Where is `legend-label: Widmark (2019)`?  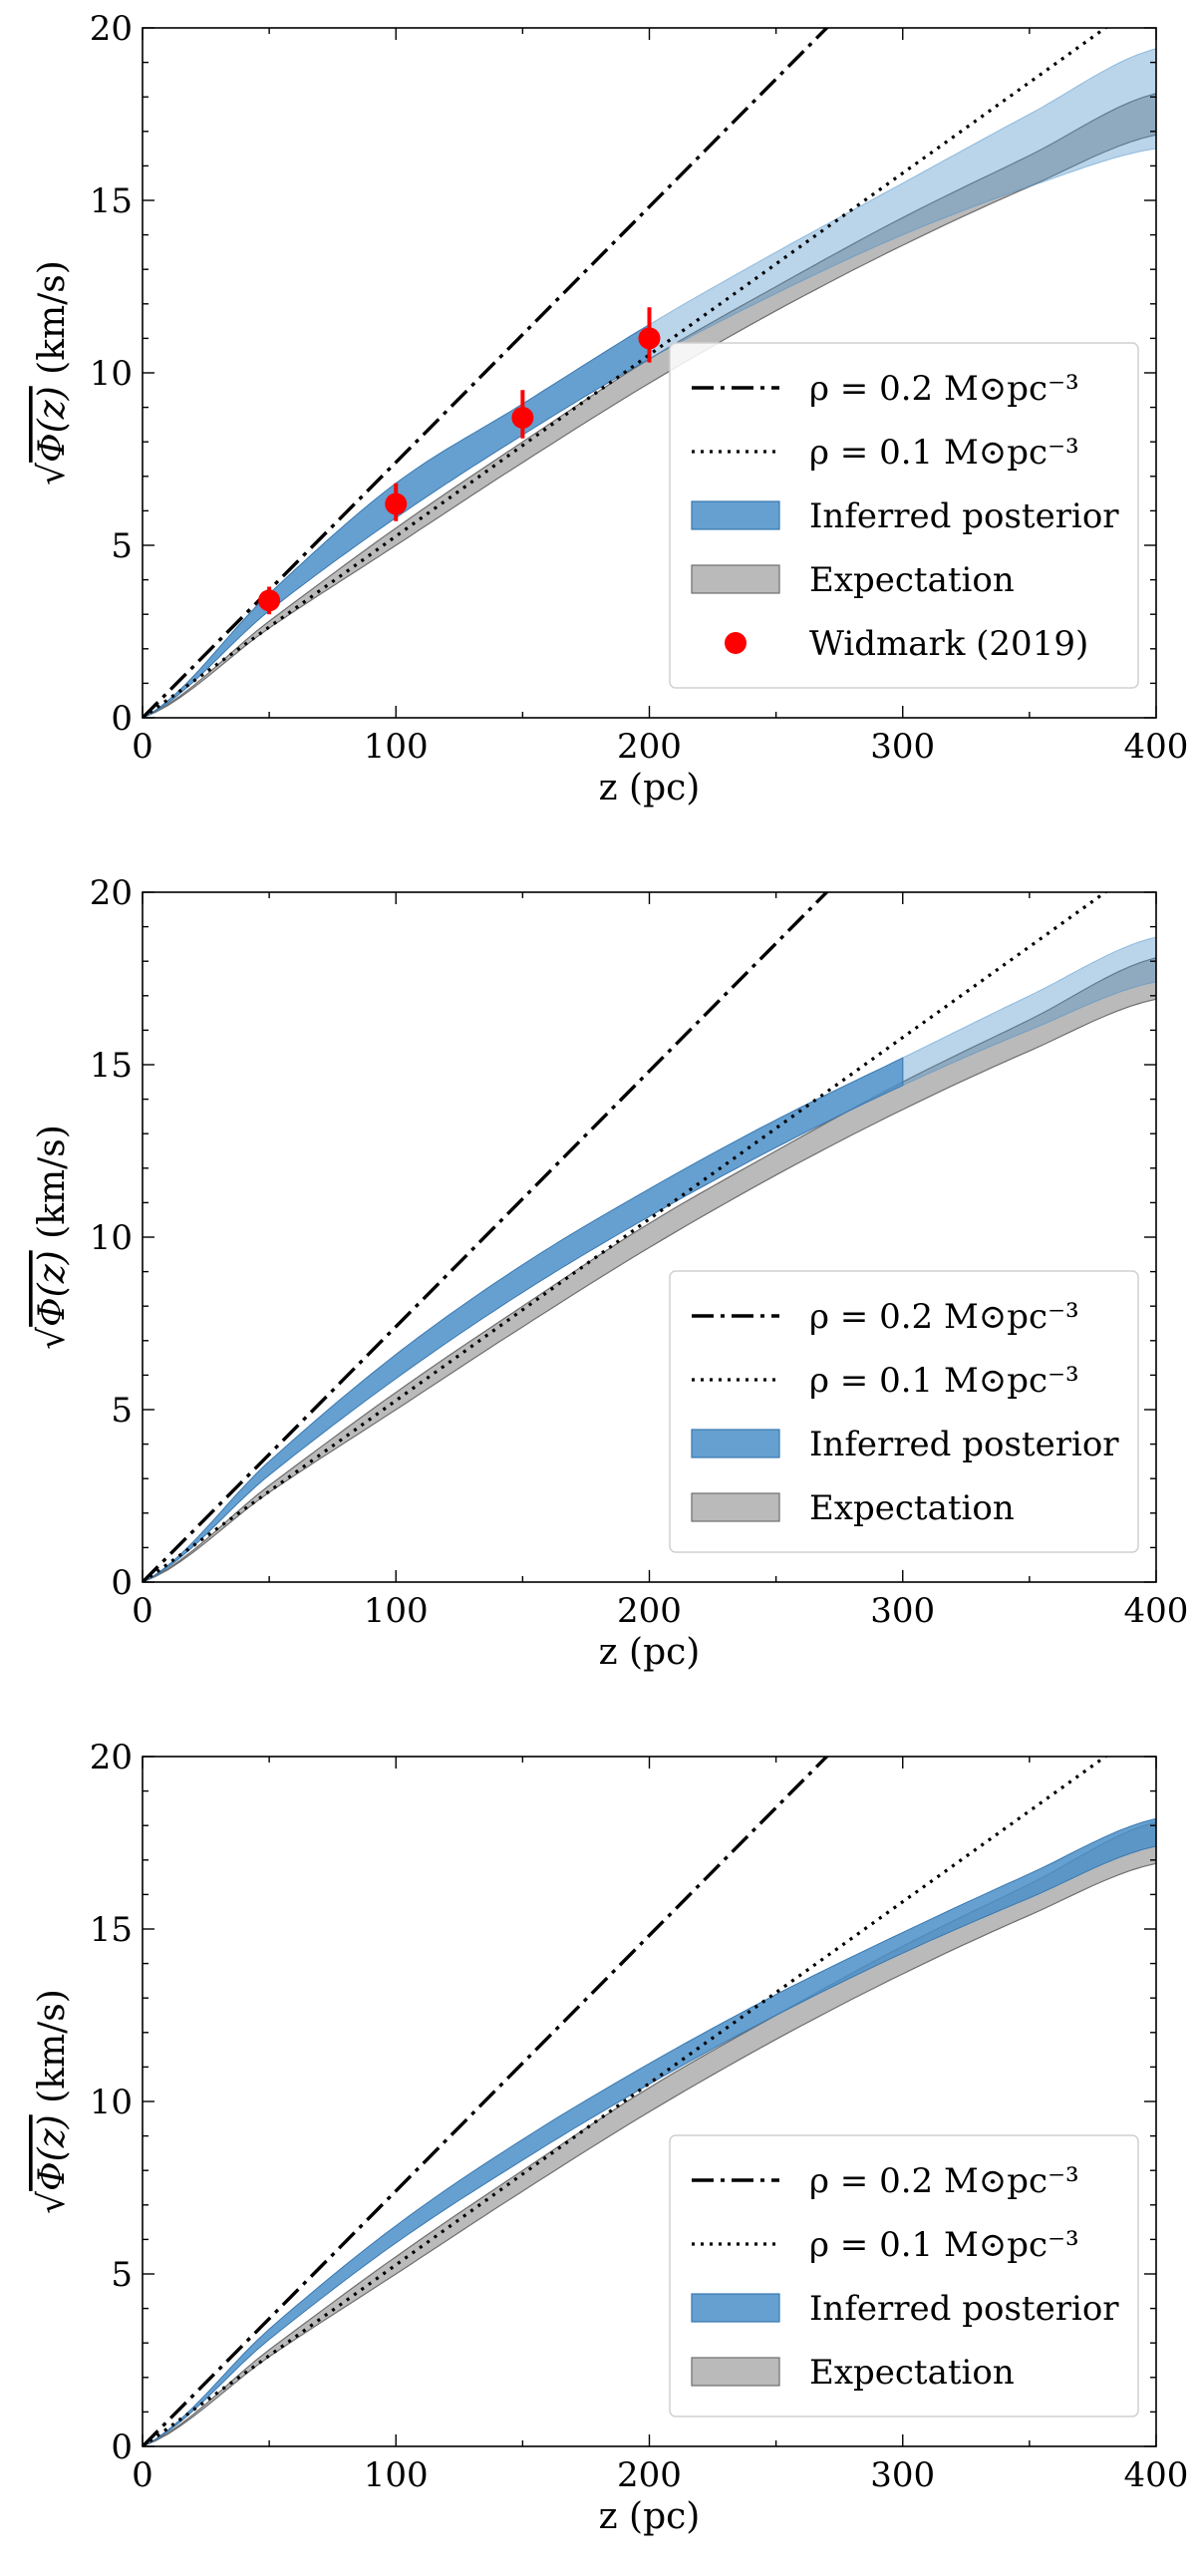 legend-label: Widmark (2019) is located at coordinates (948, 644).